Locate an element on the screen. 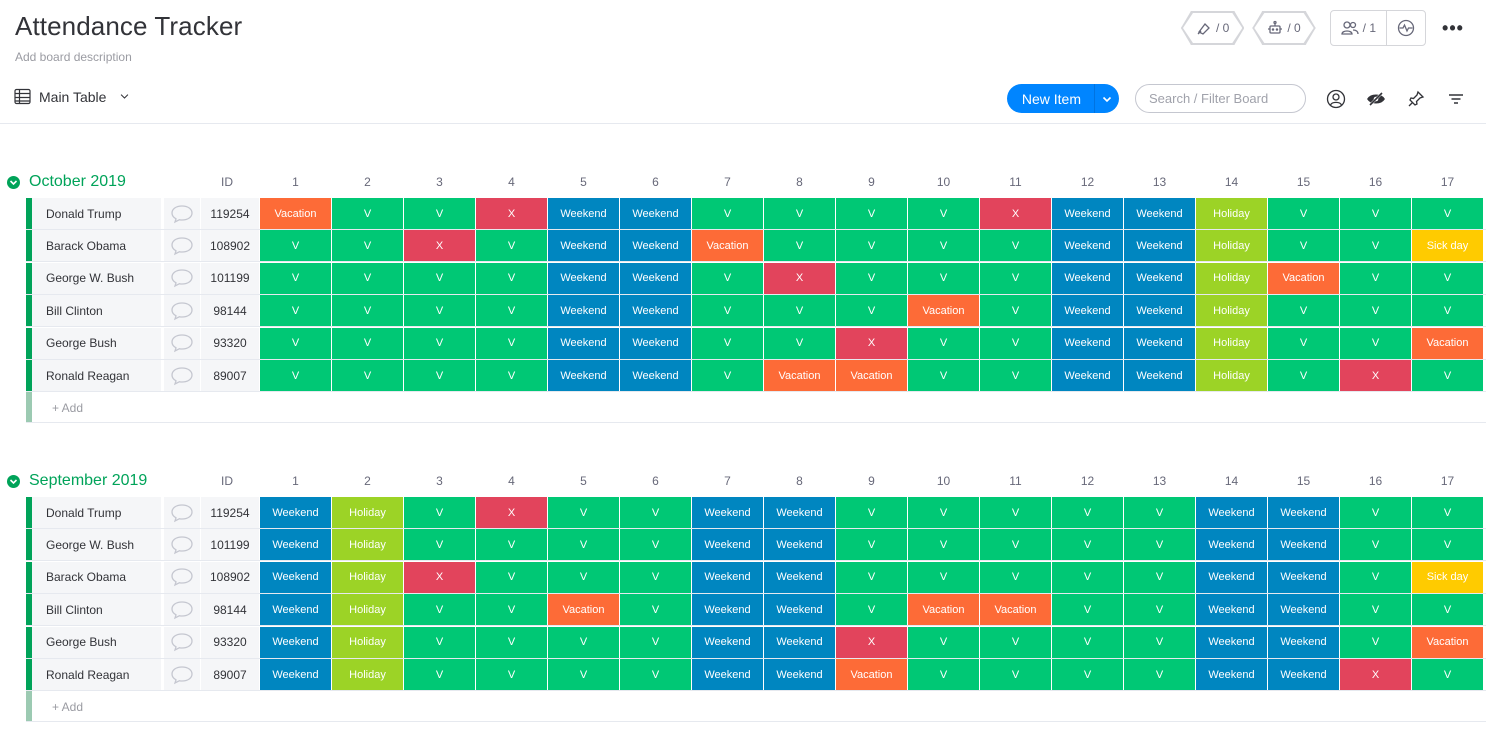 The height and width of the screenshot is (730, 1486). hide-columns-button is located at coordinates (1376, 99).